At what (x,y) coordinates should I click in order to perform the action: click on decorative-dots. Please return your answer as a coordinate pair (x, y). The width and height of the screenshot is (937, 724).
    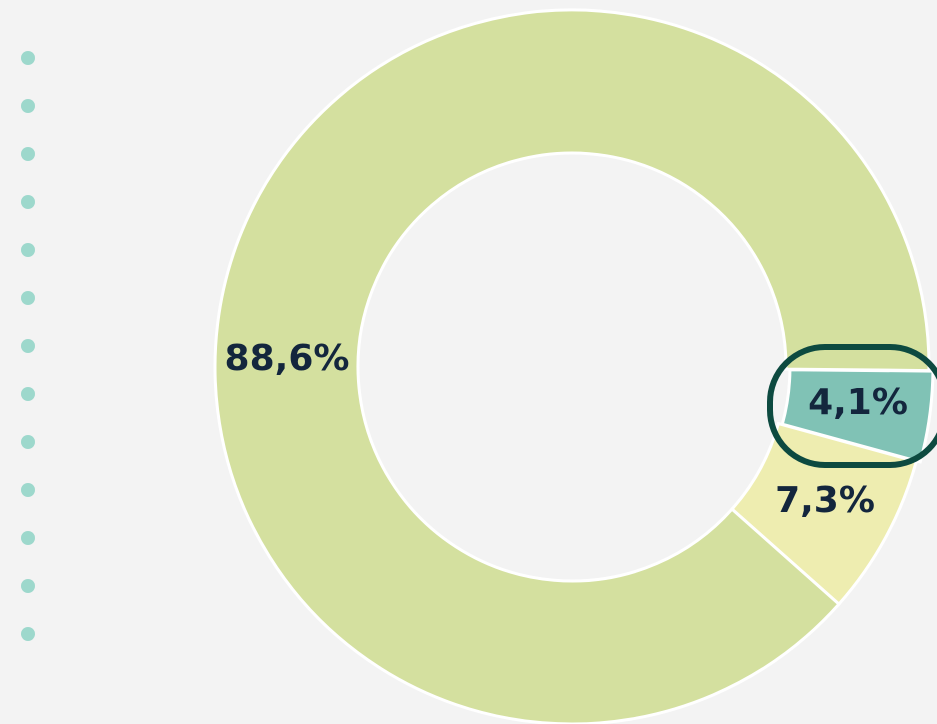
    Looking at the image, I should click on (28, 346).